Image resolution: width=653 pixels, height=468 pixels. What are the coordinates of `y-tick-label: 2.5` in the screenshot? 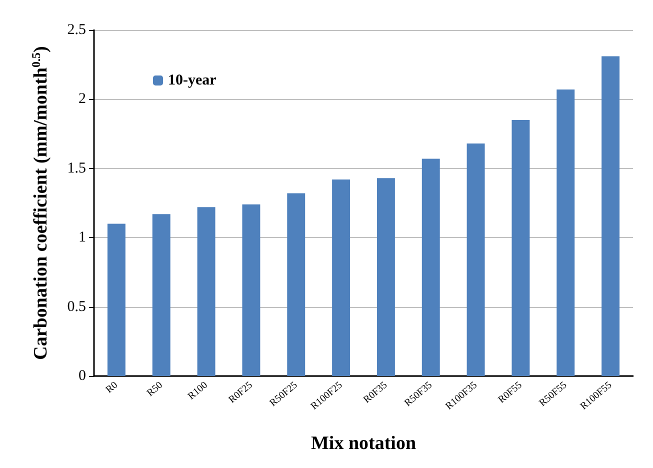 It's located at (76, 30).